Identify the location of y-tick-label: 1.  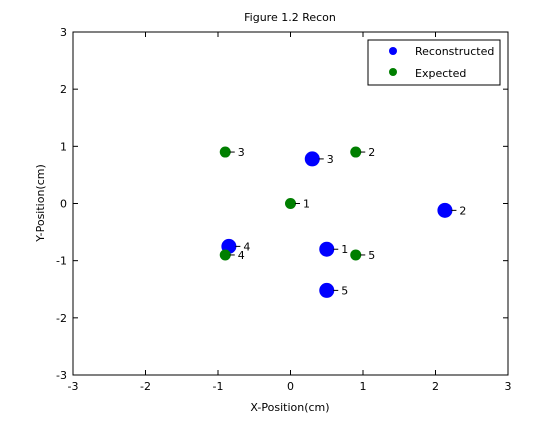
(63, 146).